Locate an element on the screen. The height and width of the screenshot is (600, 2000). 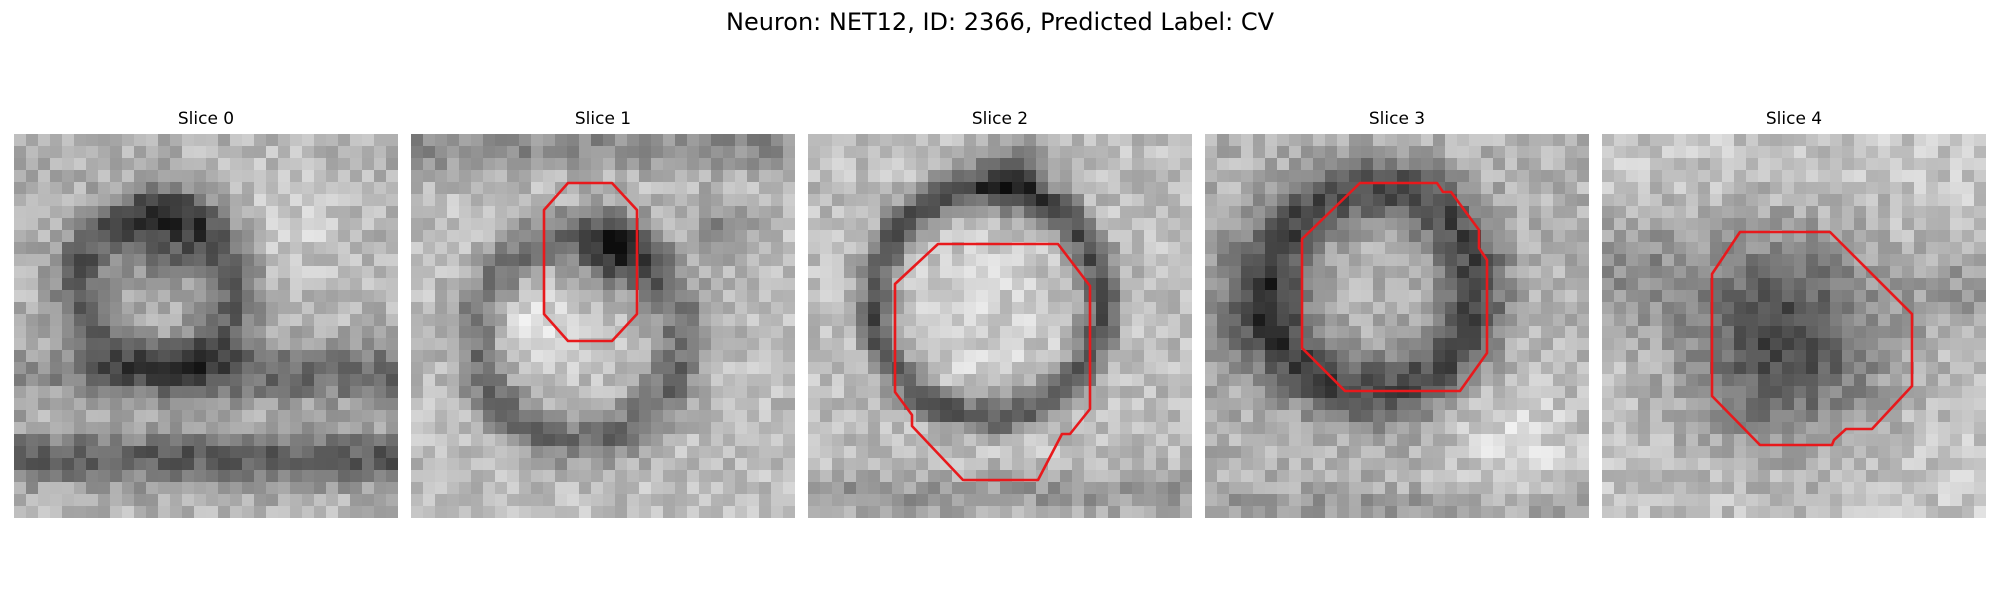
slice-title-4: Slice 4 is located at coordinates (1794, 119).